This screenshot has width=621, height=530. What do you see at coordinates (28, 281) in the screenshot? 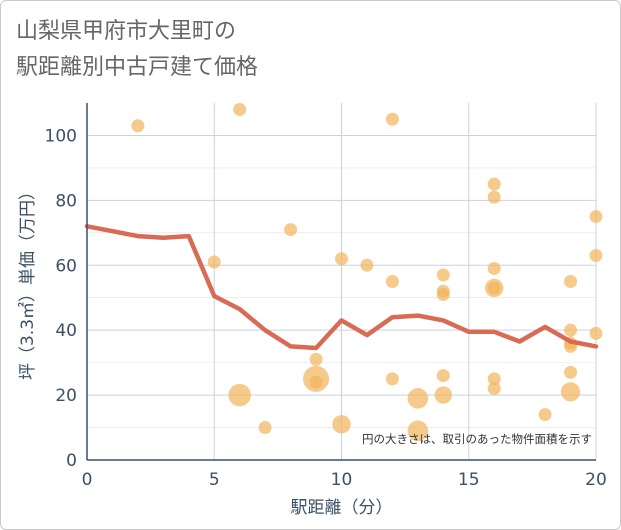
I see `y-axis-label: 坪（3.3㎡）単価（万円）` at bounding box center [28, 281].